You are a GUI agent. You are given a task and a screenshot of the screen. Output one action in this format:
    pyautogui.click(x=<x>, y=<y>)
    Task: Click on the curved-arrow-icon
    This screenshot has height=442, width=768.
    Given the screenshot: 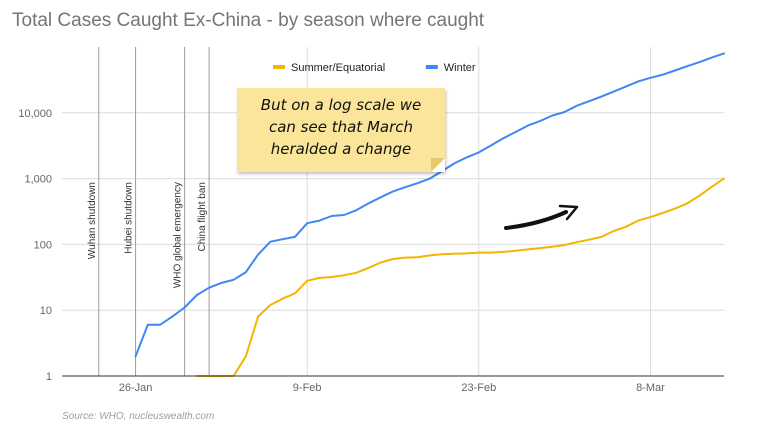 What is the action you would take?
    pyautogui.click(x=541, y=217)
    